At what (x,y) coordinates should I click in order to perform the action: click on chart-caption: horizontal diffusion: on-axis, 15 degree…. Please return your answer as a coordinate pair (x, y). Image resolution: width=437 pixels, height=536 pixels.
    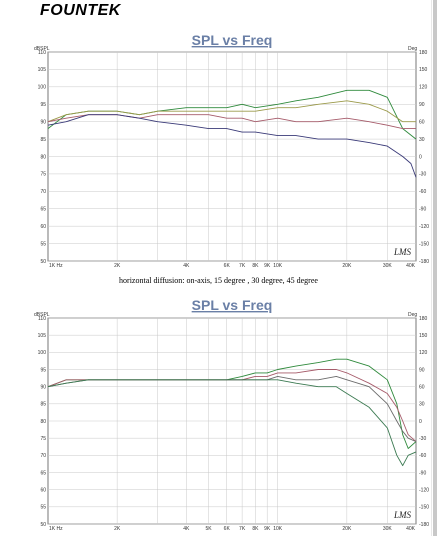
    Looking at the image, I should click on (218, 280).